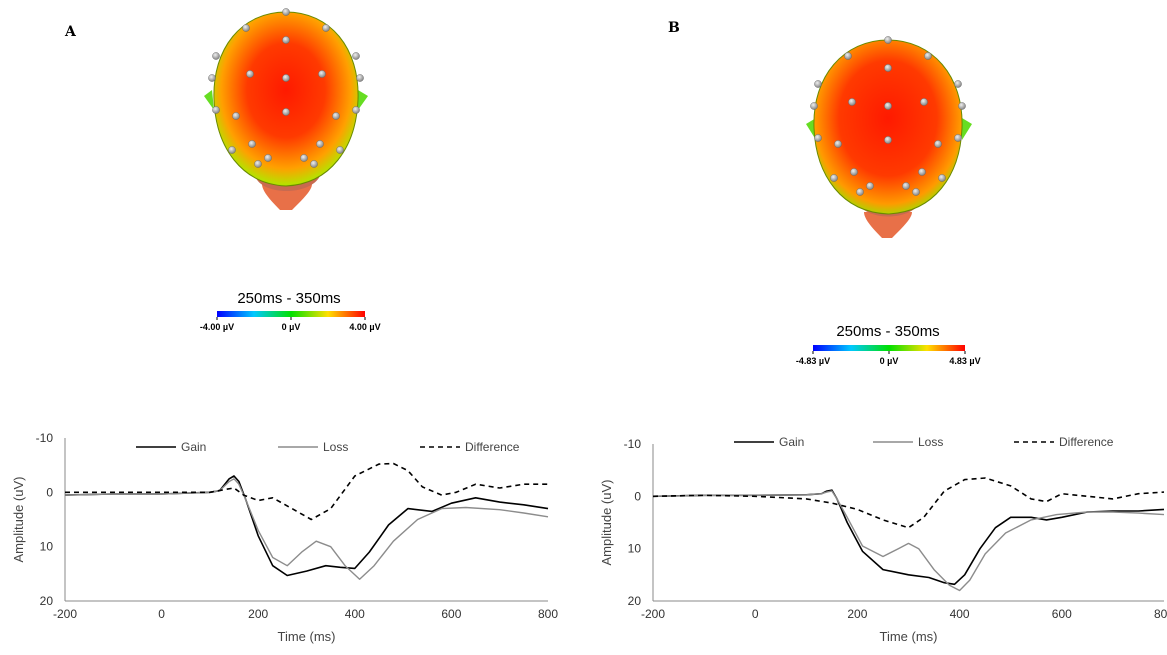  What do you see at coordinates (217, 327) in the screenshot?
I see `colorbar-a-min: -4.00 µV` at bounding box center [217, 327].